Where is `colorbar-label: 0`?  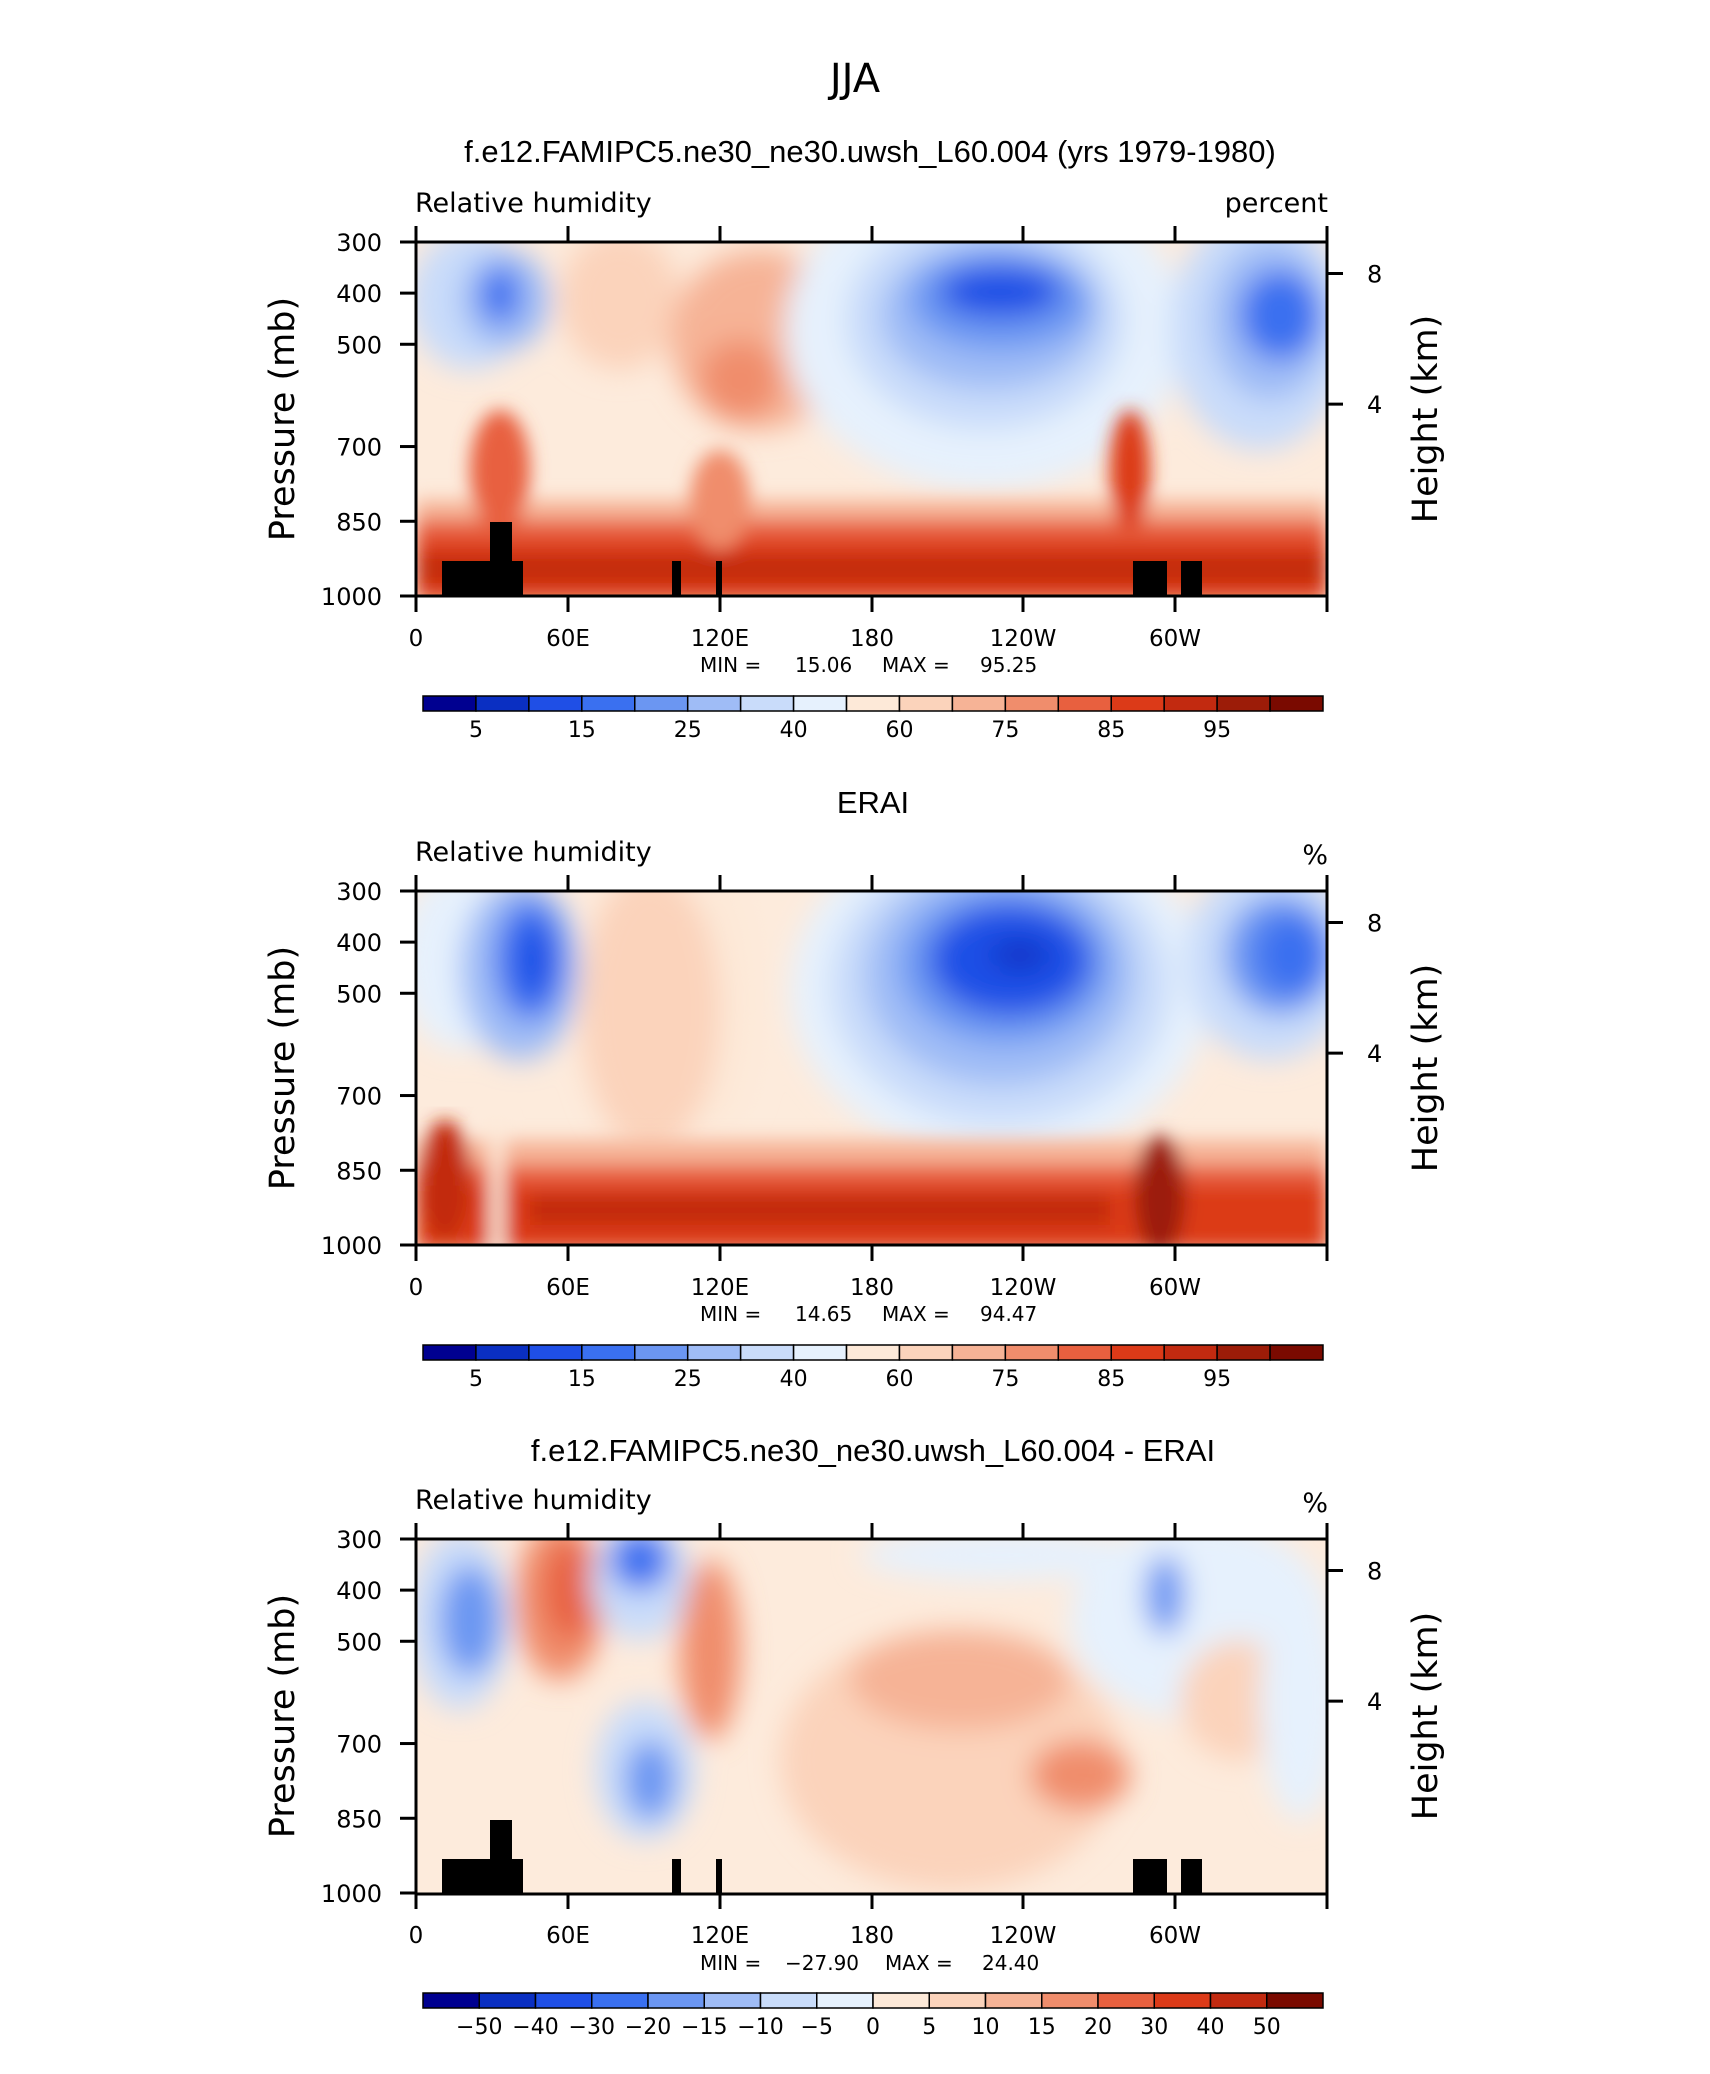 colorbar-label: 0 is located at coordinates (873, 2027).